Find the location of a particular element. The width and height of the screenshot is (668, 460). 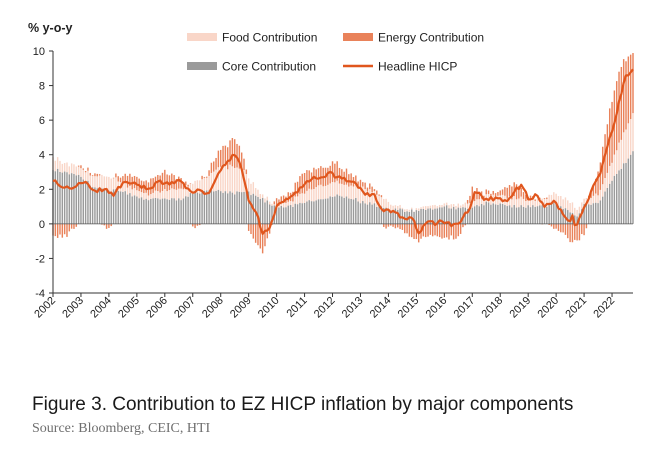

x-tick-label: 2020 is located at coordinates (548, 308).